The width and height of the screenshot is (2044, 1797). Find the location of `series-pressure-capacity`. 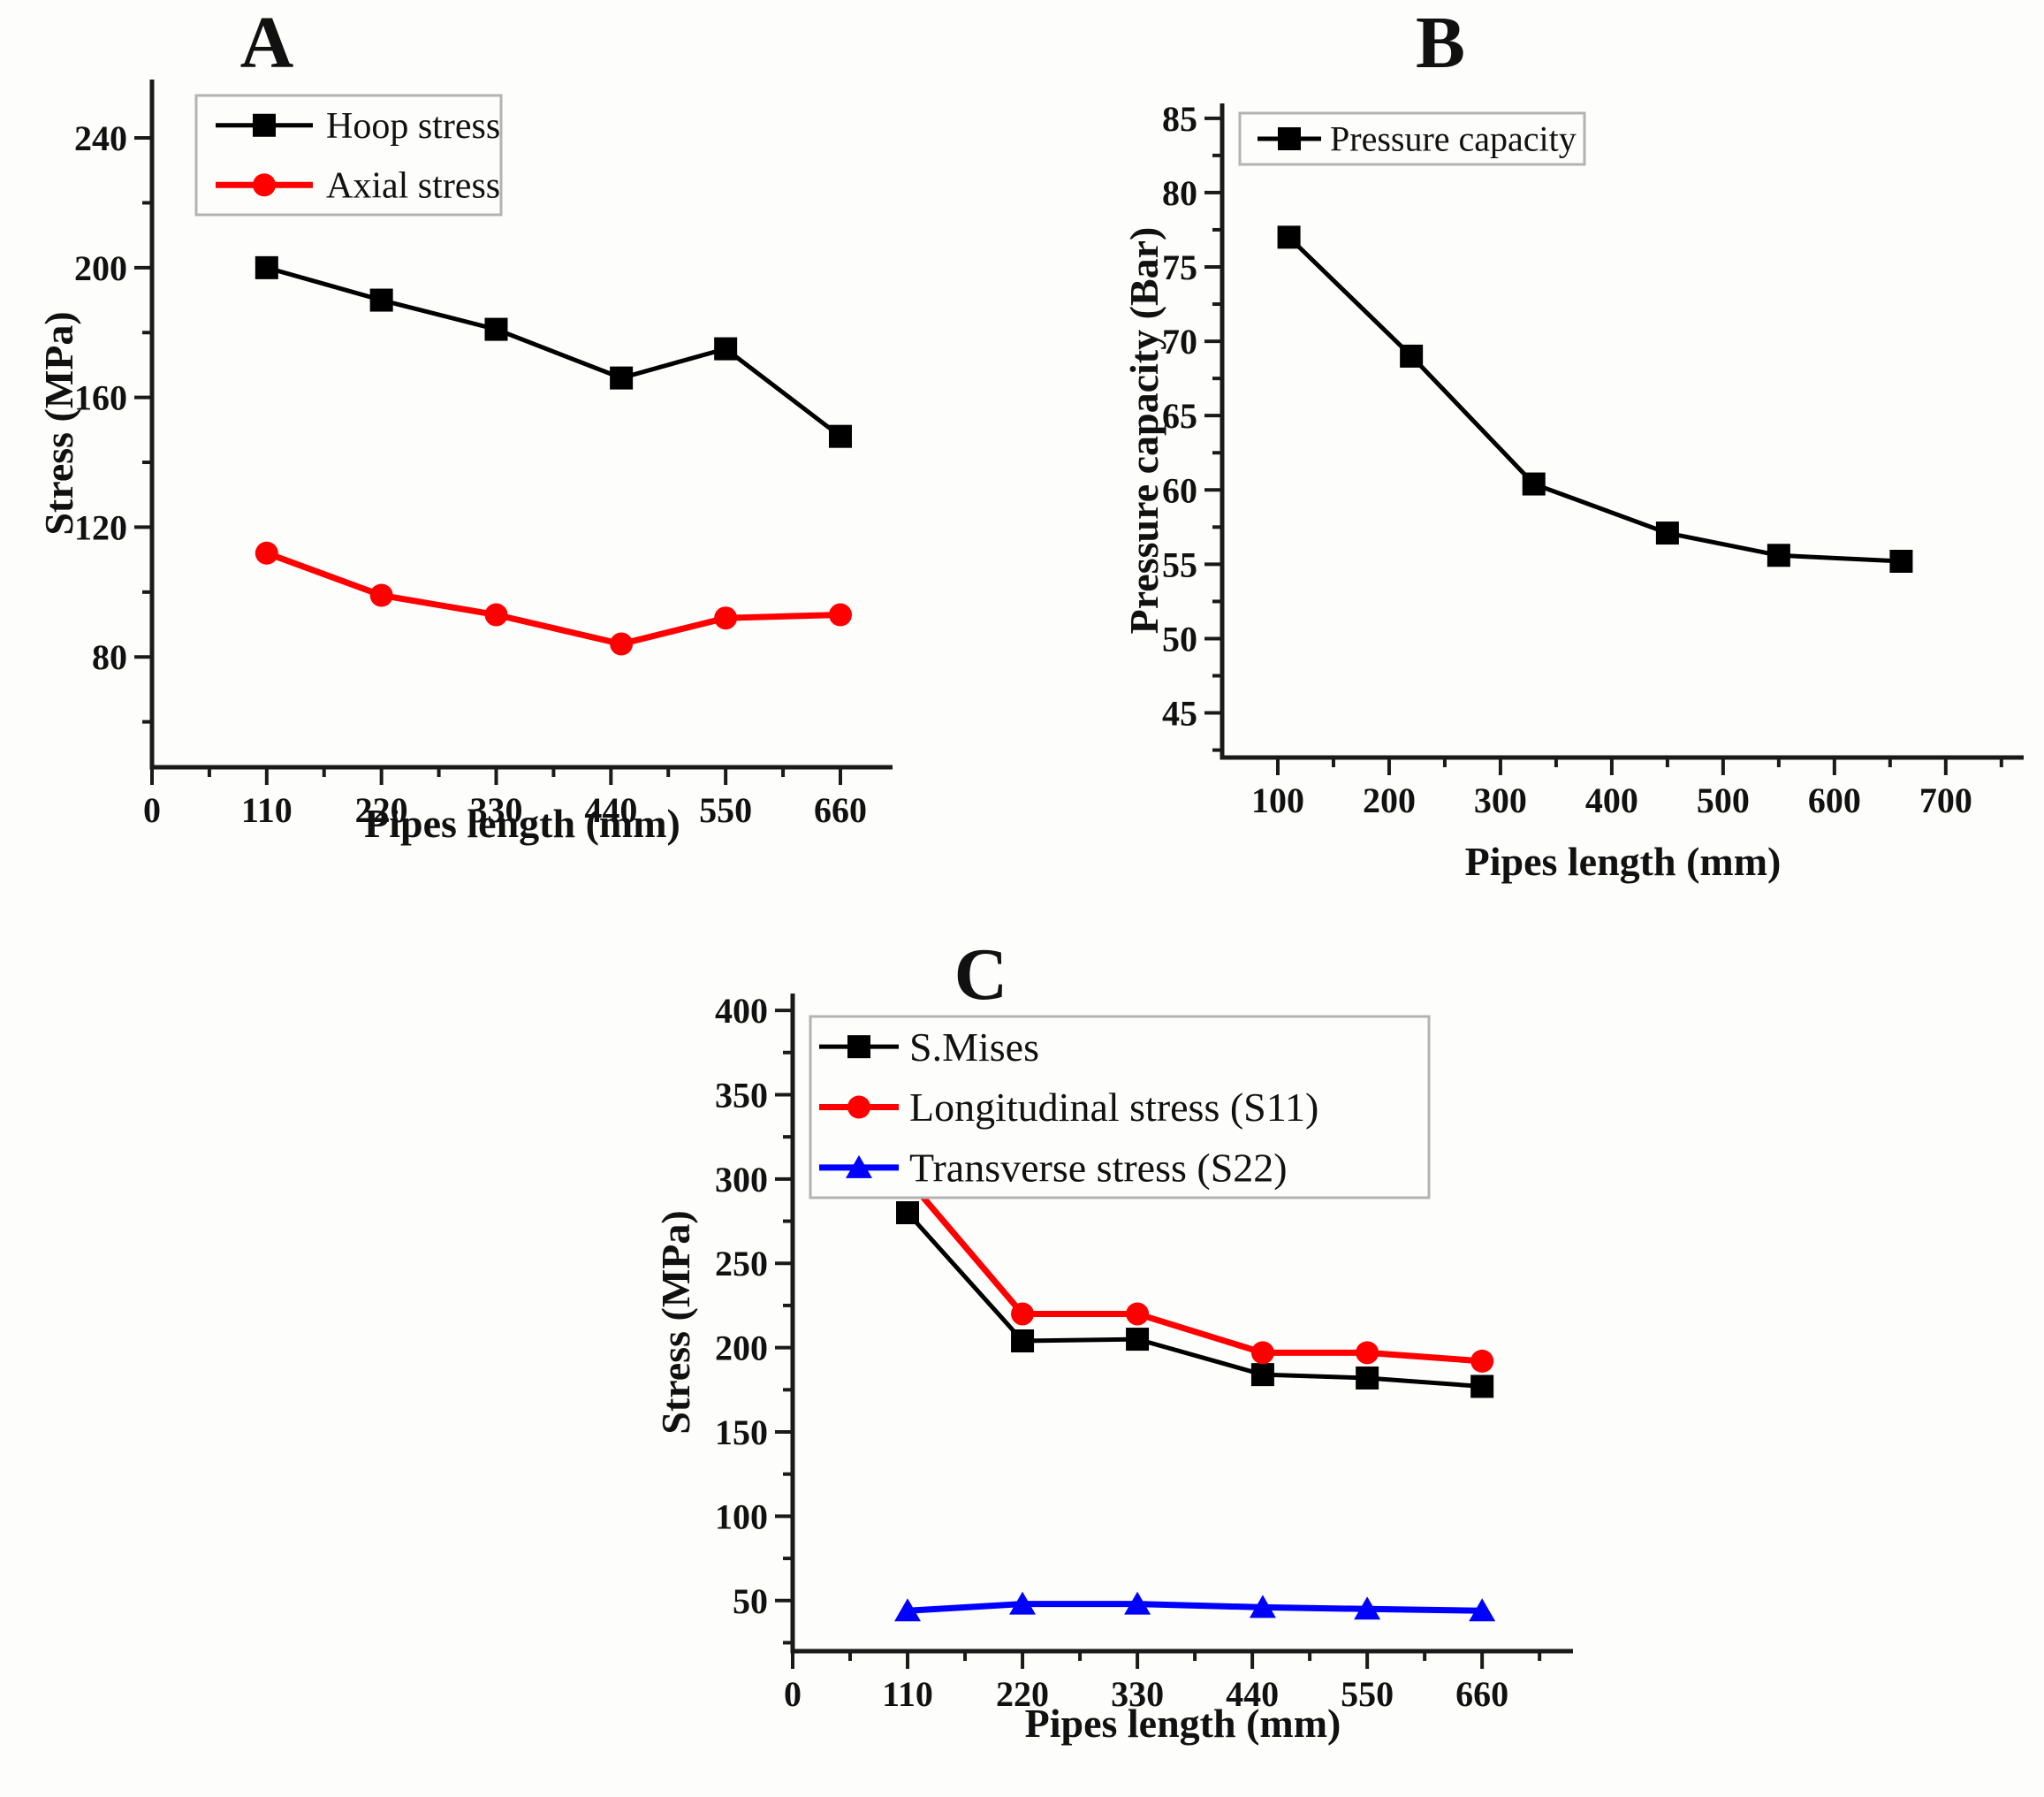

series-pressure-capacity is located at coordinates (1595, 399).